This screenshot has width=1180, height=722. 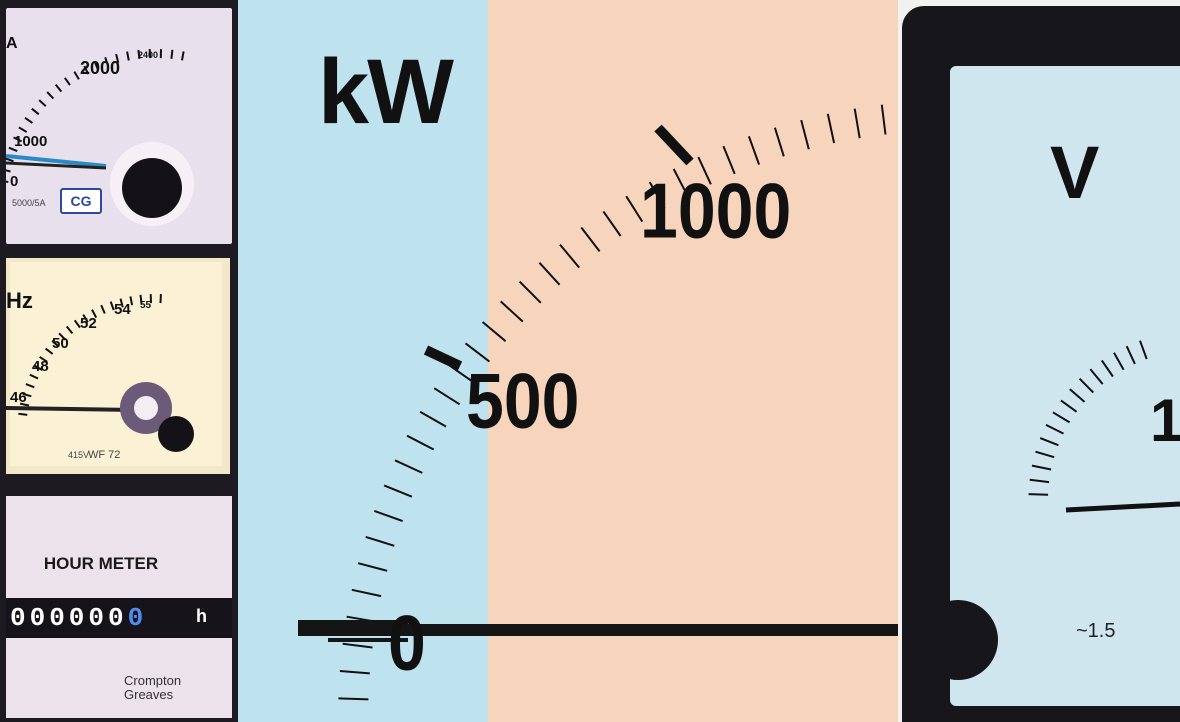 What do you see at coordinates (958, 640) in the screenshot?
I see `voltmeter-corner-mount` at bounding box center [958, 640].